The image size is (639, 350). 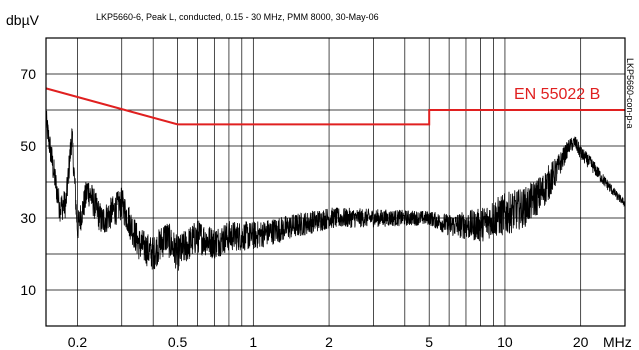 What do you see at coordinates (557, 94) in the screenshot?
I see `limit-line-label: EN 55022 B` at bounding box center [557, 94].